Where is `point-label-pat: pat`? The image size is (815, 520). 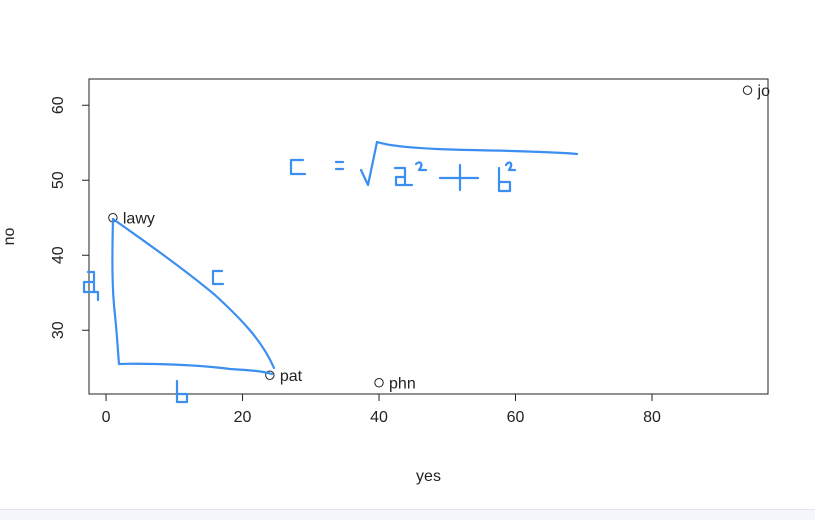 point-label-pat: pat is located at coordinates (291, 376).